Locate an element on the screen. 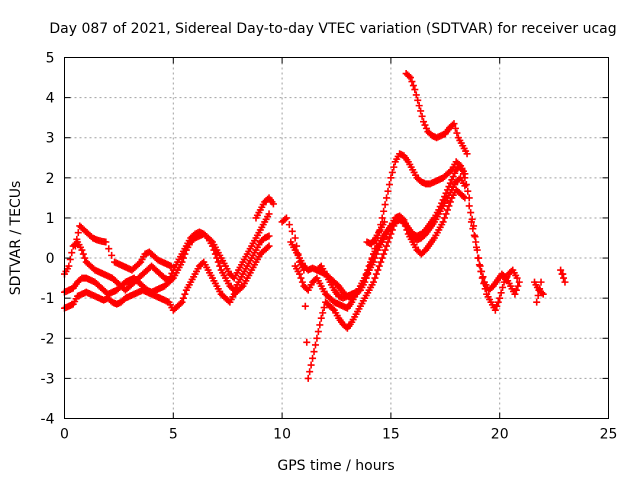  y-tick-label: 0 is located at coordinates (50, 259).